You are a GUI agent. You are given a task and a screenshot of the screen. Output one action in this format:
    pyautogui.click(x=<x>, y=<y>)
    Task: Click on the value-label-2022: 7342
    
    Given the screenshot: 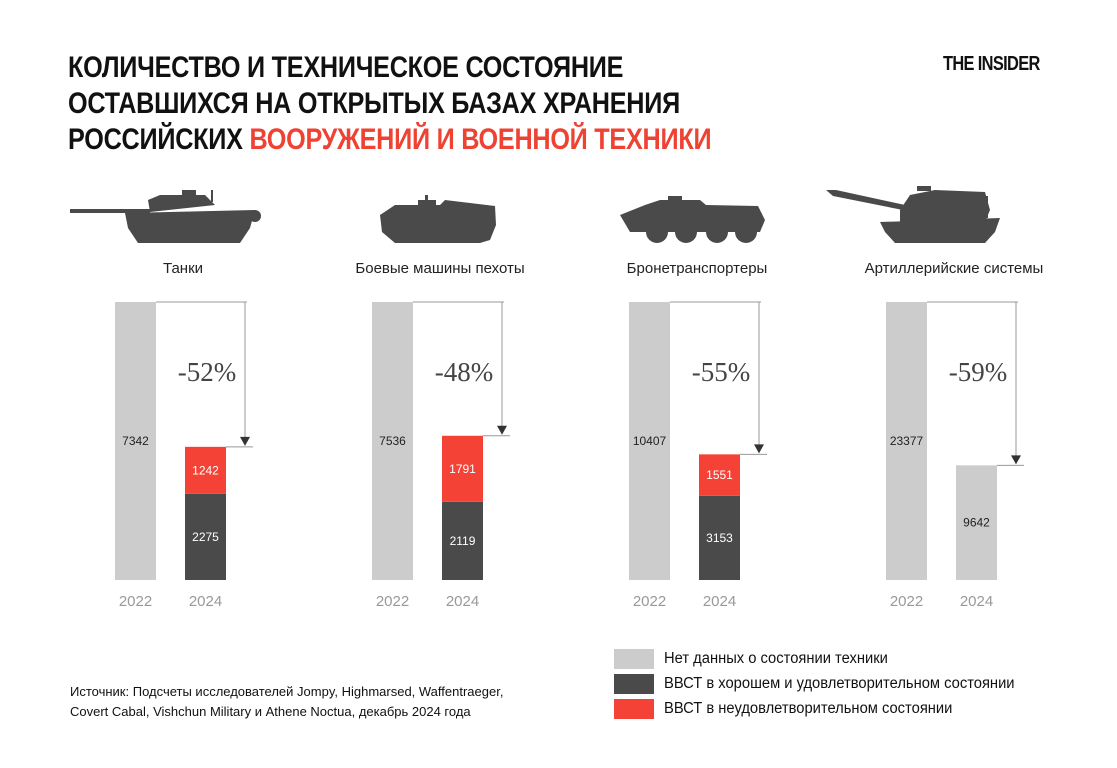 What is the action you would take?
    pyautogui.click(x=135, y=441)
    